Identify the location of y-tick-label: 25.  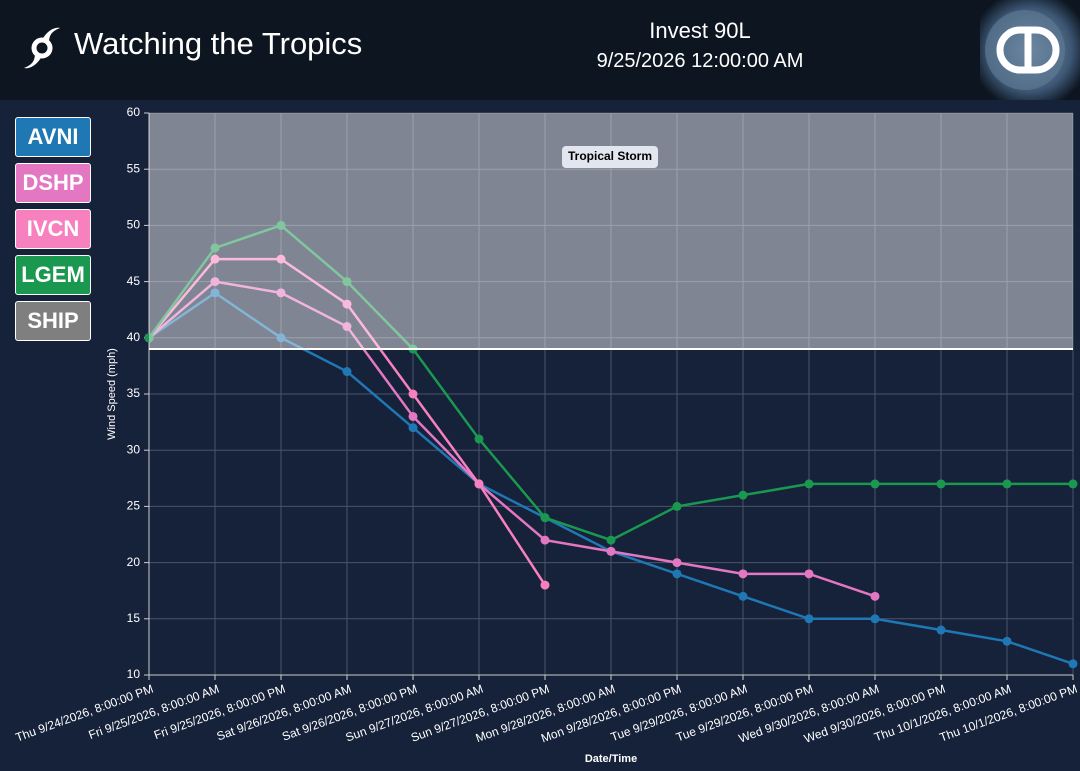
(134, 506).